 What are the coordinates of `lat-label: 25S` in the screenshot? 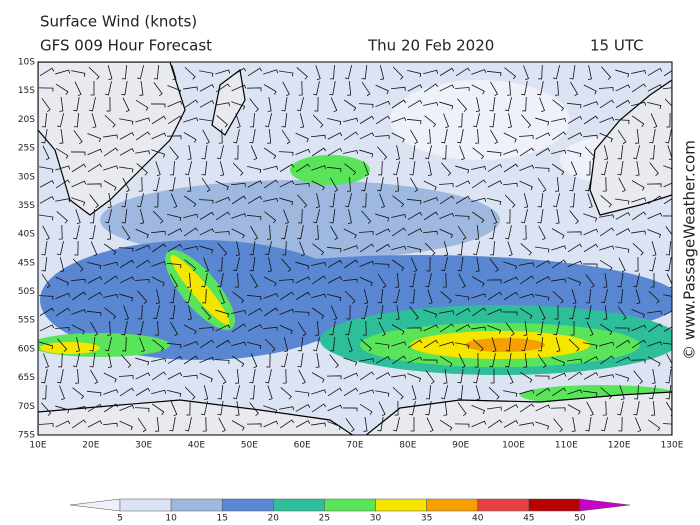 It's located at (26, 149).